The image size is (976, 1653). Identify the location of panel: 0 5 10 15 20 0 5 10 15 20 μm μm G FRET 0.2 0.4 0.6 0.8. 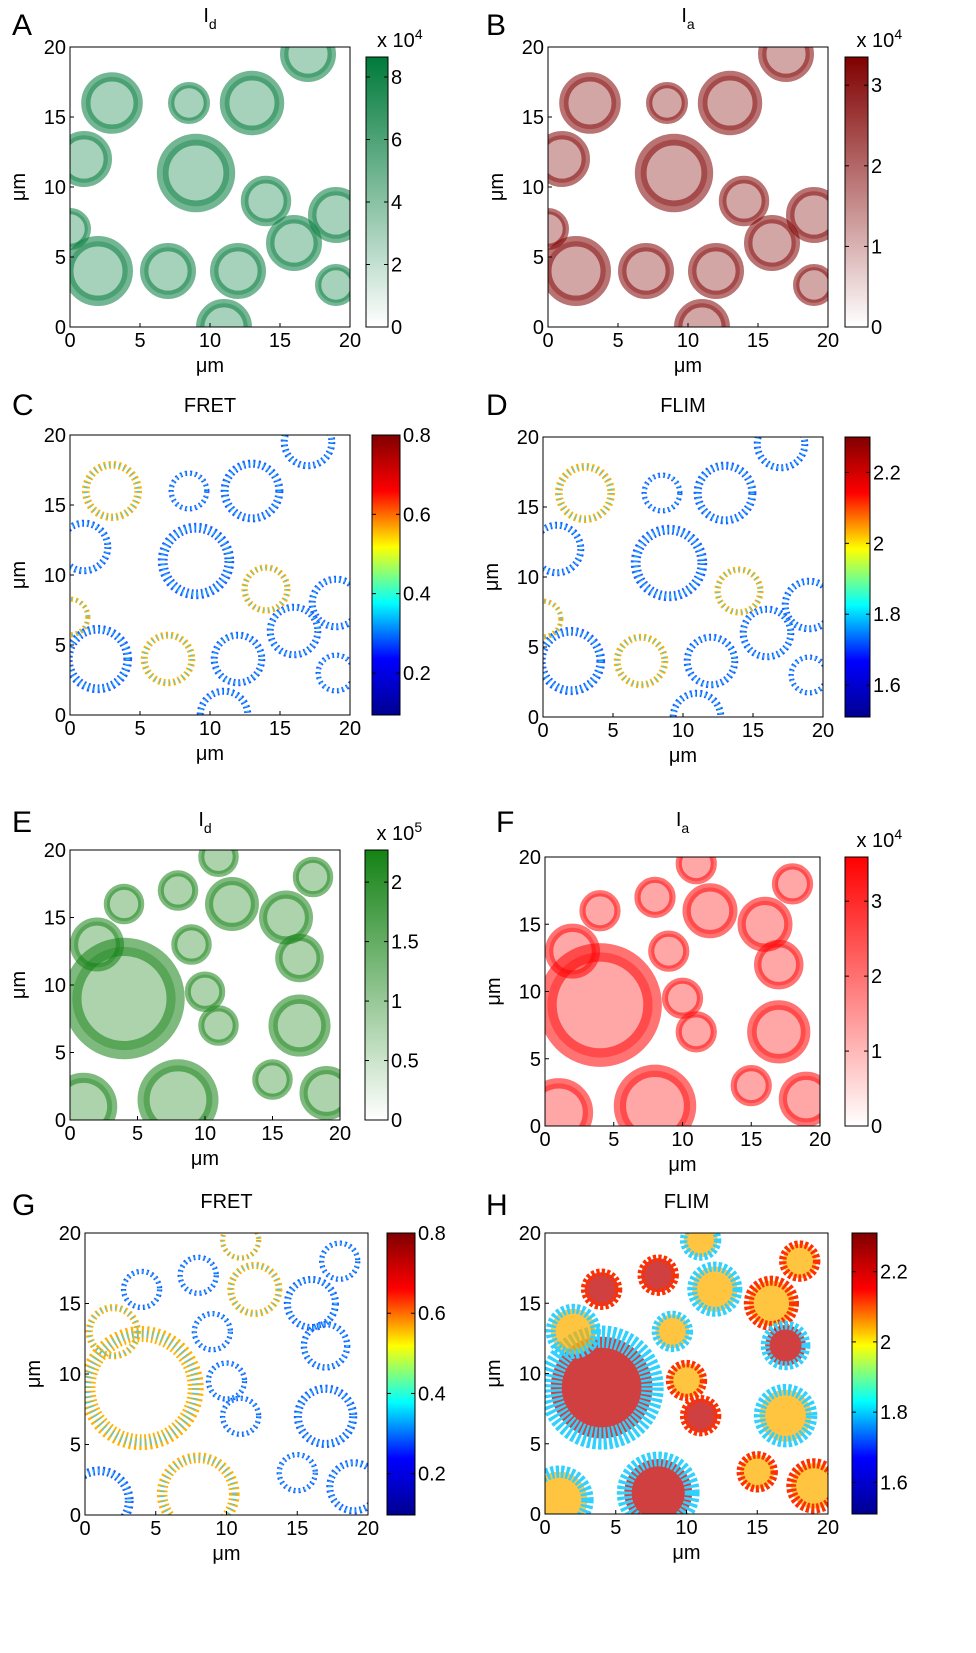
(229, 1377).